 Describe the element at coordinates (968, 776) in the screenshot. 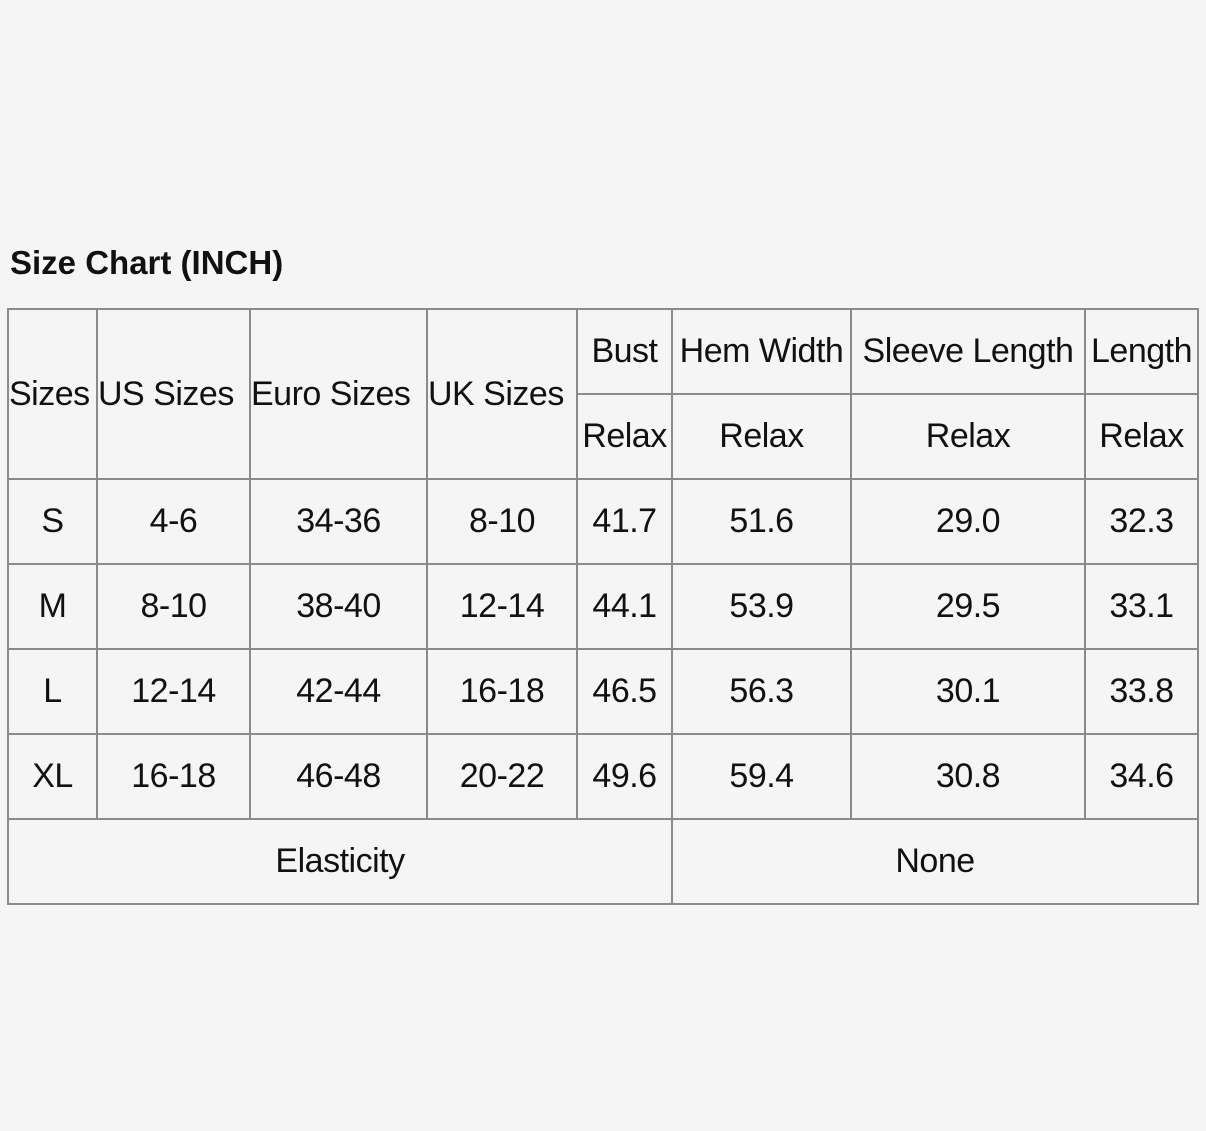

I see `data-cell: 30.8` at that location.